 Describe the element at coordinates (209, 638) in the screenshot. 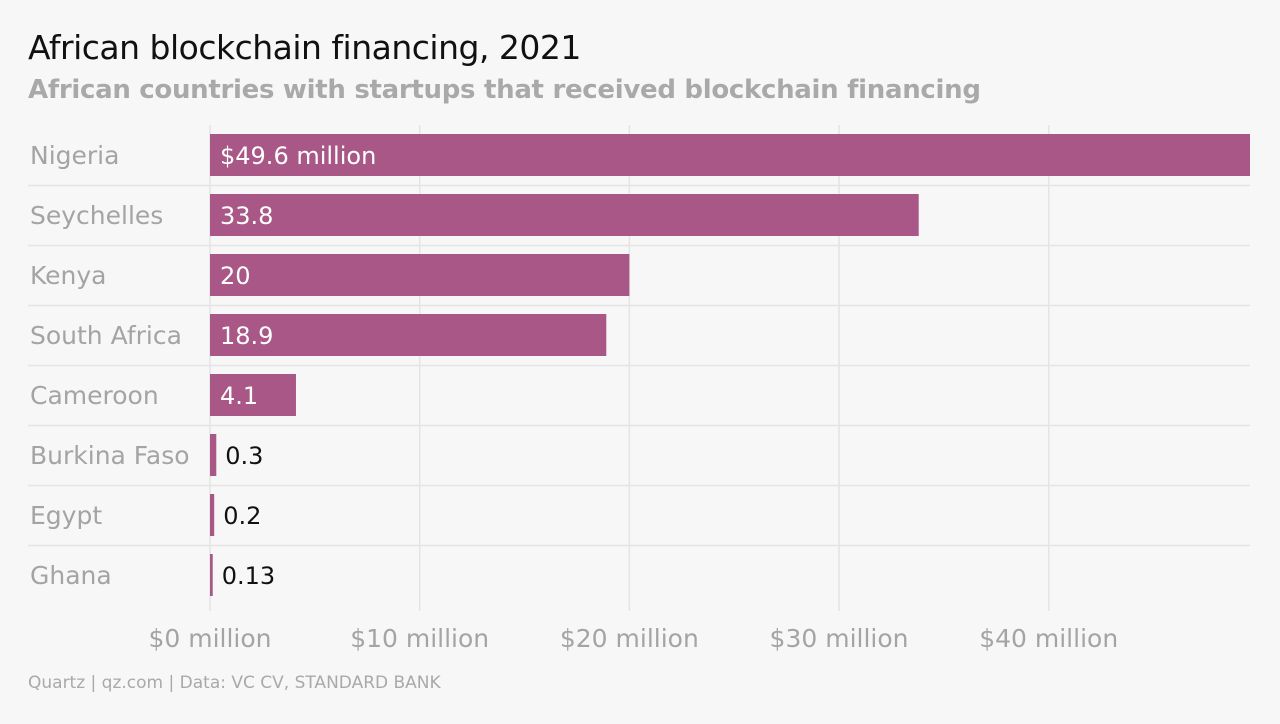

I see `x-tick-label: $0 million` at that location.